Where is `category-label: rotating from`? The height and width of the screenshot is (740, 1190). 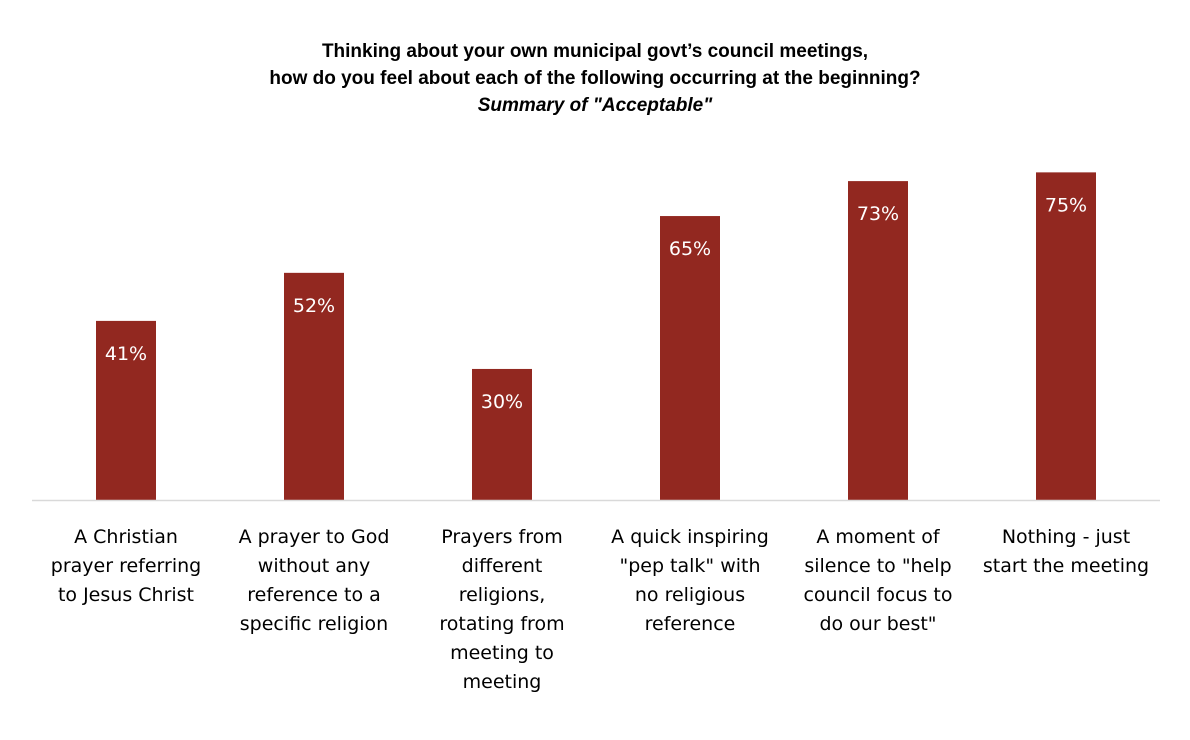 category-label: rotating from is located at coordinates (501, 624).